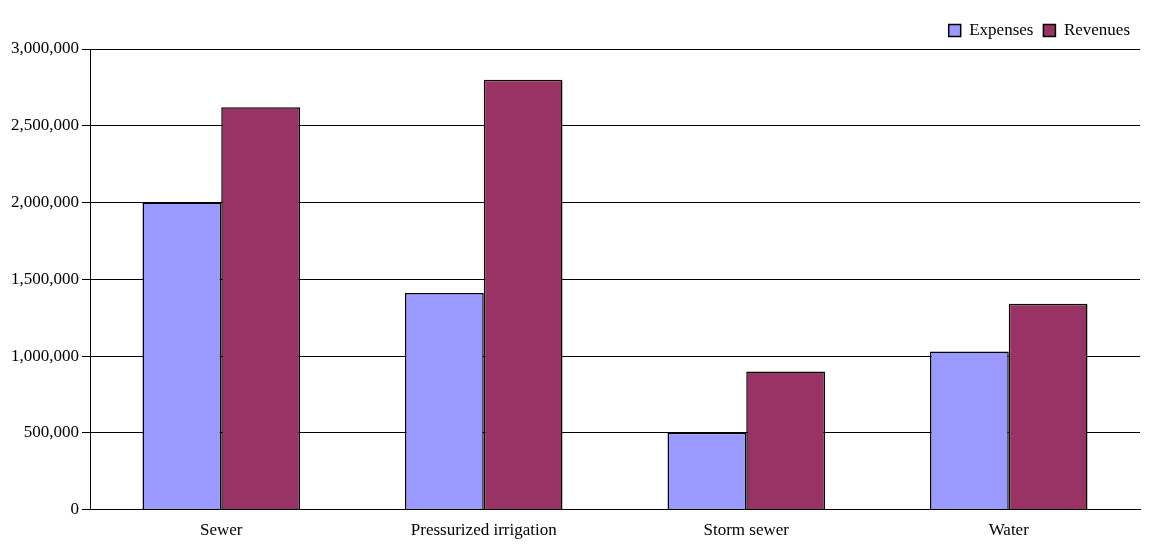  Describe the element at coordinates (45, 355) in the screenshot. I see `y-tick-label: 1,000,000` at that location.